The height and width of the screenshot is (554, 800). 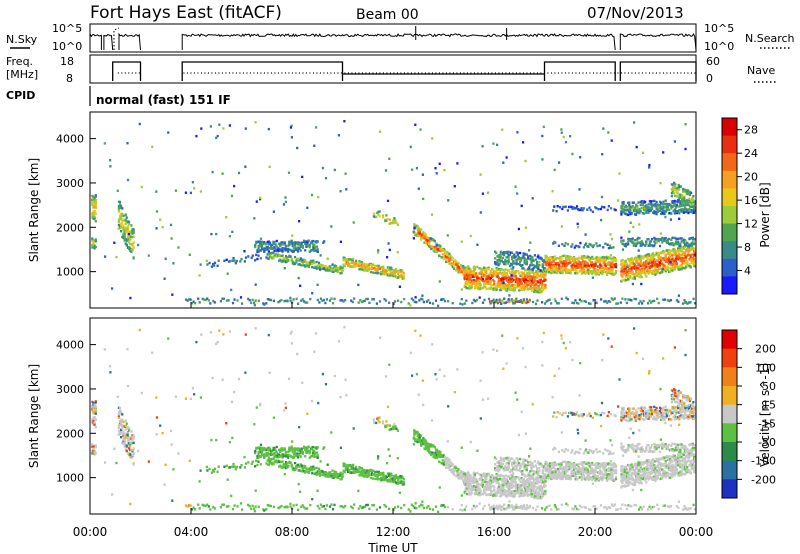 What do you see at coordinates (22, 39) in the screenshot?
I see `nsky-label: N.Sky` at bounding box center [22, 39].